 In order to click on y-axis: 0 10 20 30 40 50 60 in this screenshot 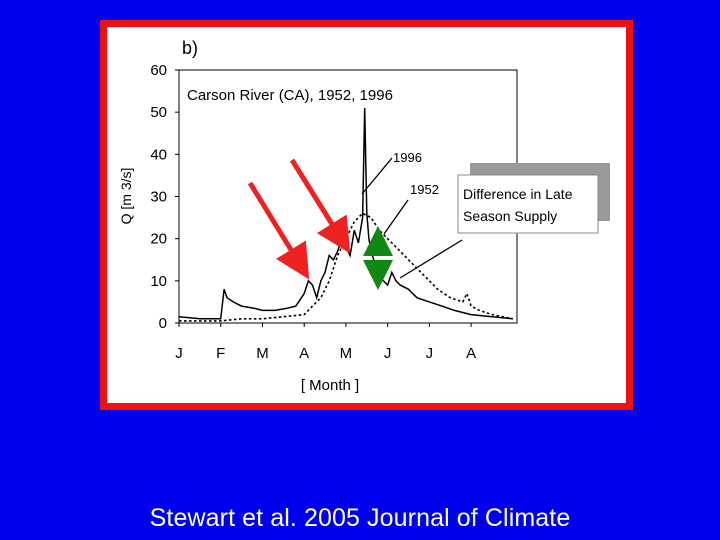, I will do `click(164, 197)`.